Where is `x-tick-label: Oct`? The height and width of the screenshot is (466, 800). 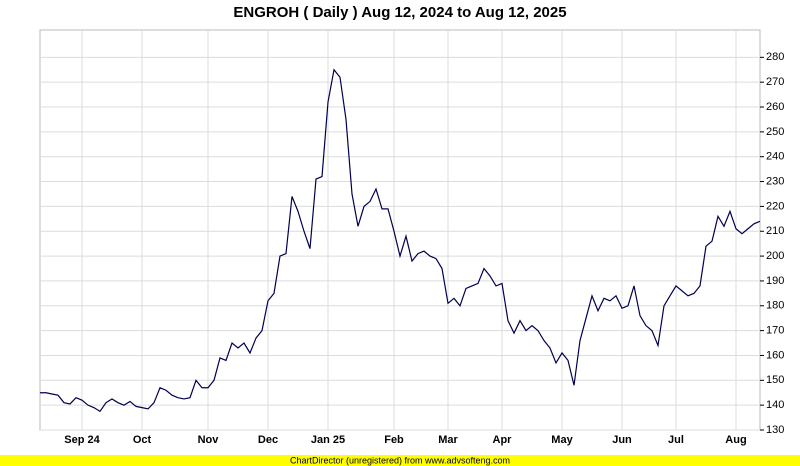 x-tick-label: Oct is located at coordinates (142, 440).